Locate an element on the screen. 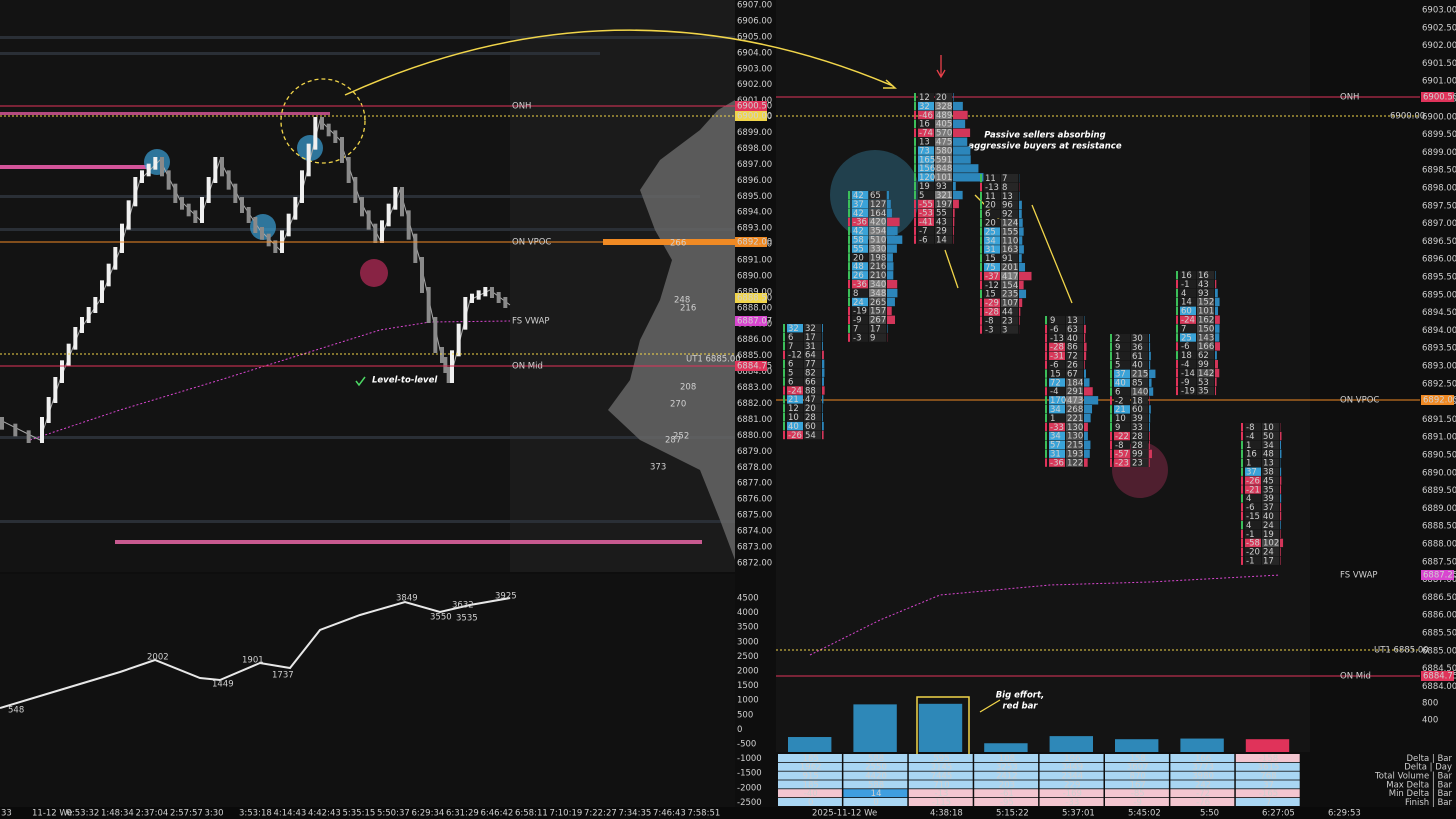 This screenshot has height=819, width=1456. volume-value: 55 is located at coordinates (941, 214).